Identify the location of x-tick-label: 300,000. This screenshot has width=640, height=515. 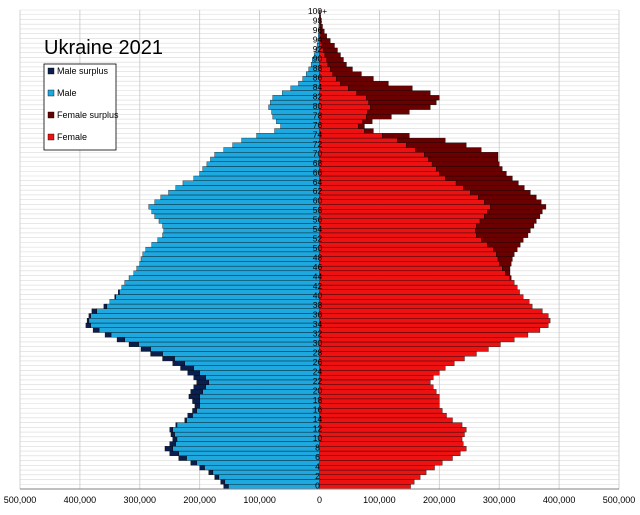
(140, 500).